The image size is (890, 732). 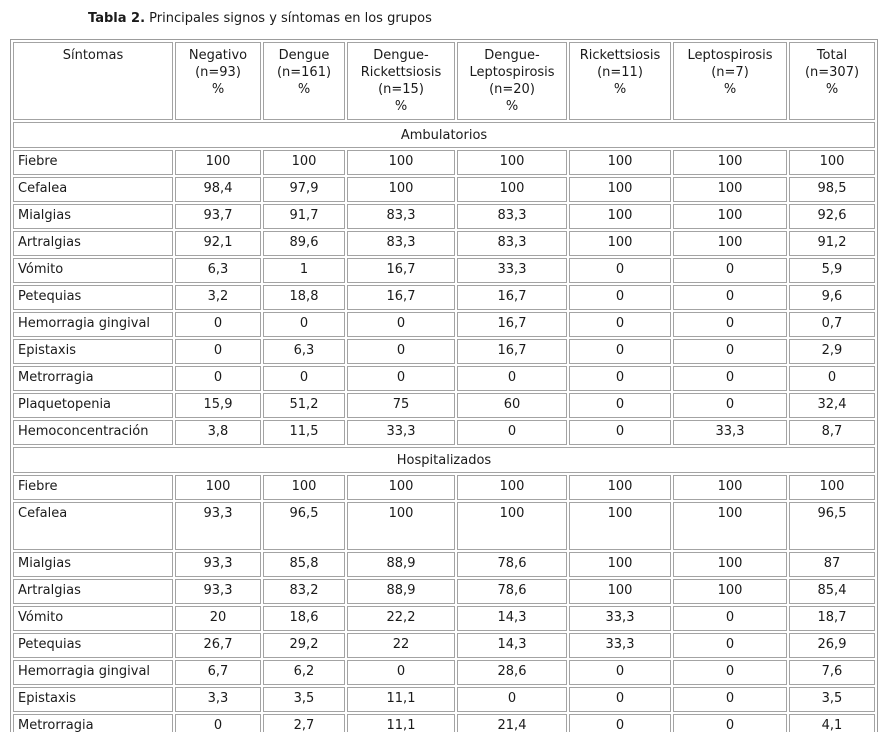 What do you see at coordinates (512, 618) in the screenshot?
I see `value-cell: 14,3` at bounding box center [512, 618].